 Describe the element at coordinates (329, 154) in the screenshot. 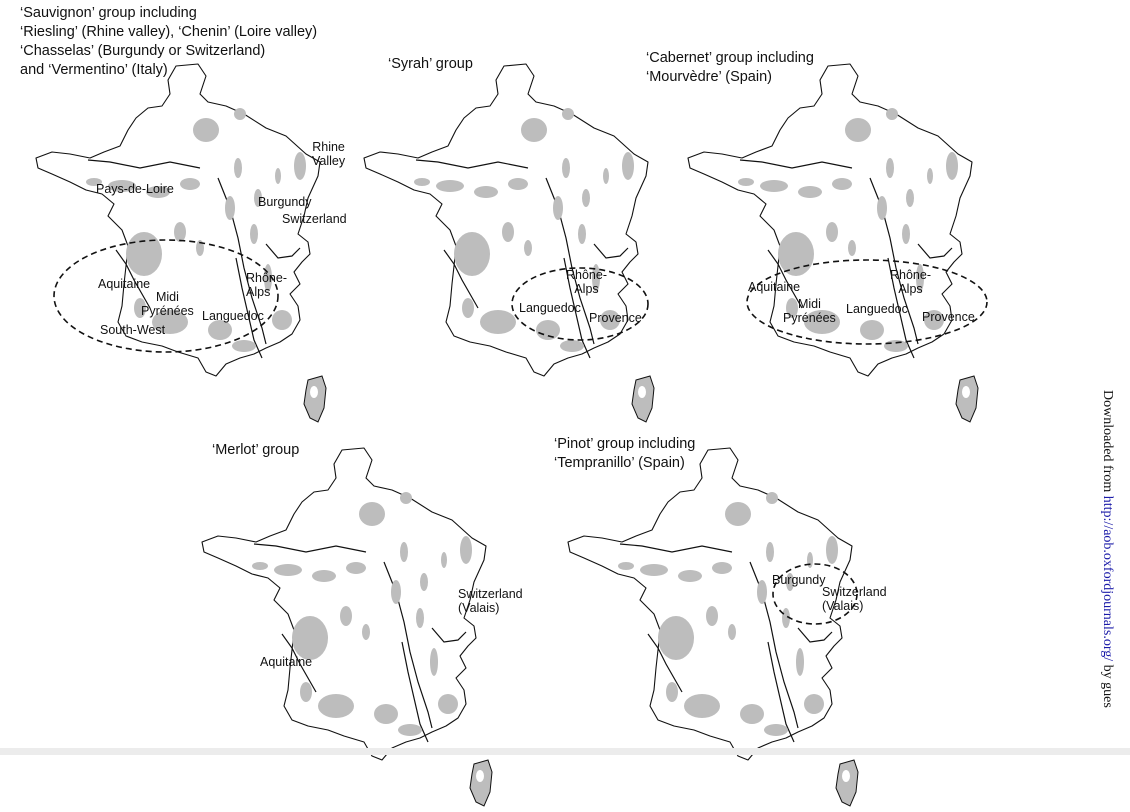

I see `label-rhine-valley: Rhine Valley` at that location.